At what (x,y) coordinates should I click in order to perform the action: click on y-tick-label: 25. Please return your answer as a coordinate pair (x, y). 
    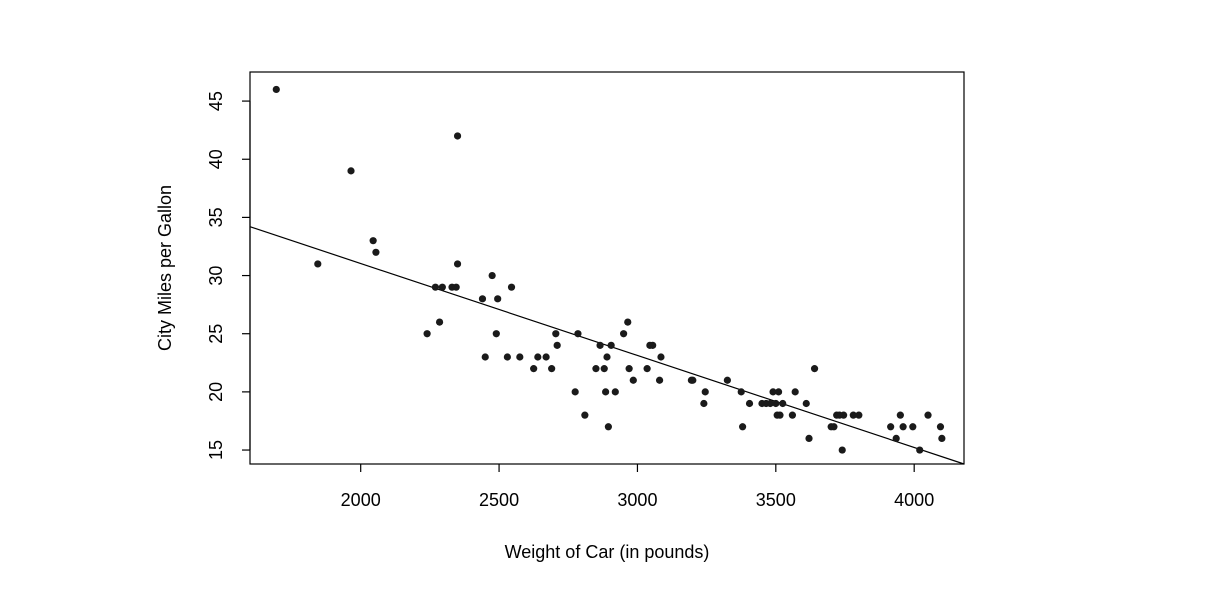
    Looking at the image, I should click on (216, 334).